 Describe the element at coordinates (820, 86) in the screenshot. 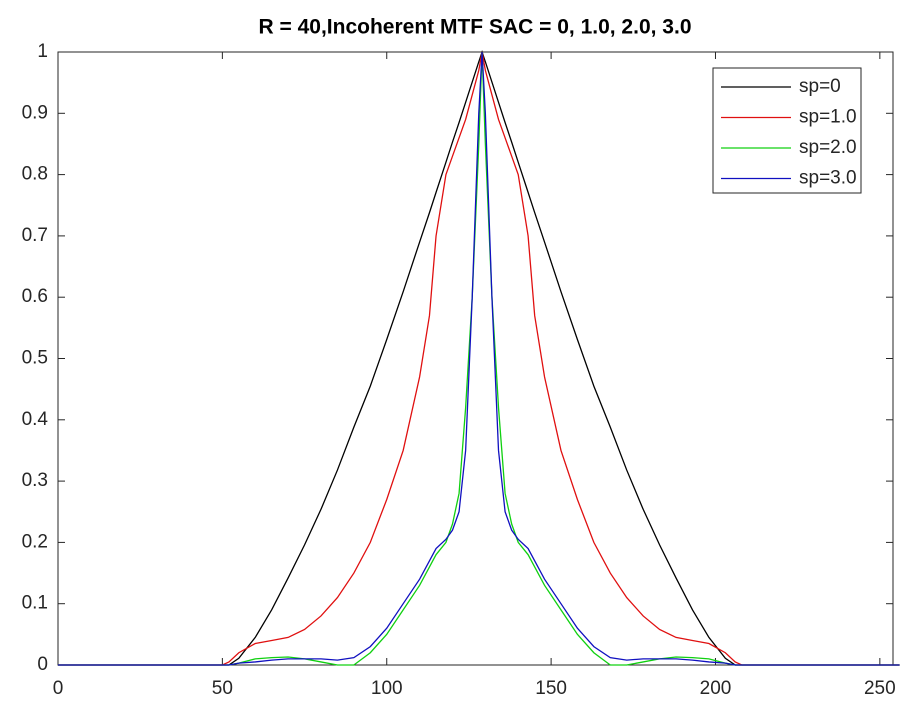

I see `legend-label: sp=0` at that location.